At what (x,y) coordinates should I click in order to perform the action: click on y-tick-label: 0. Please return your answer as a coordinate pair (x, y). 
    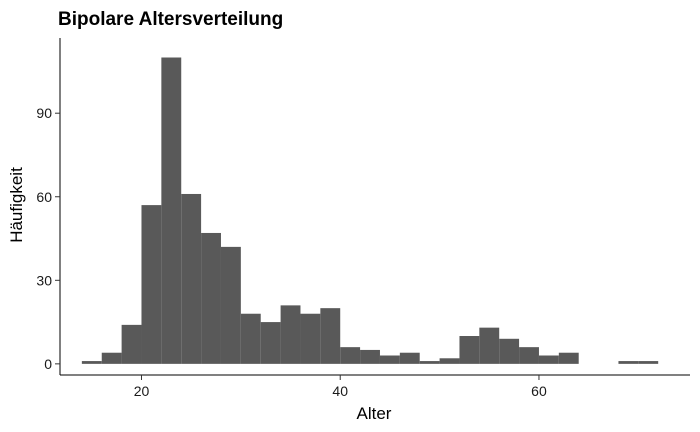
    Looking at the image, I should click on (48, 364).